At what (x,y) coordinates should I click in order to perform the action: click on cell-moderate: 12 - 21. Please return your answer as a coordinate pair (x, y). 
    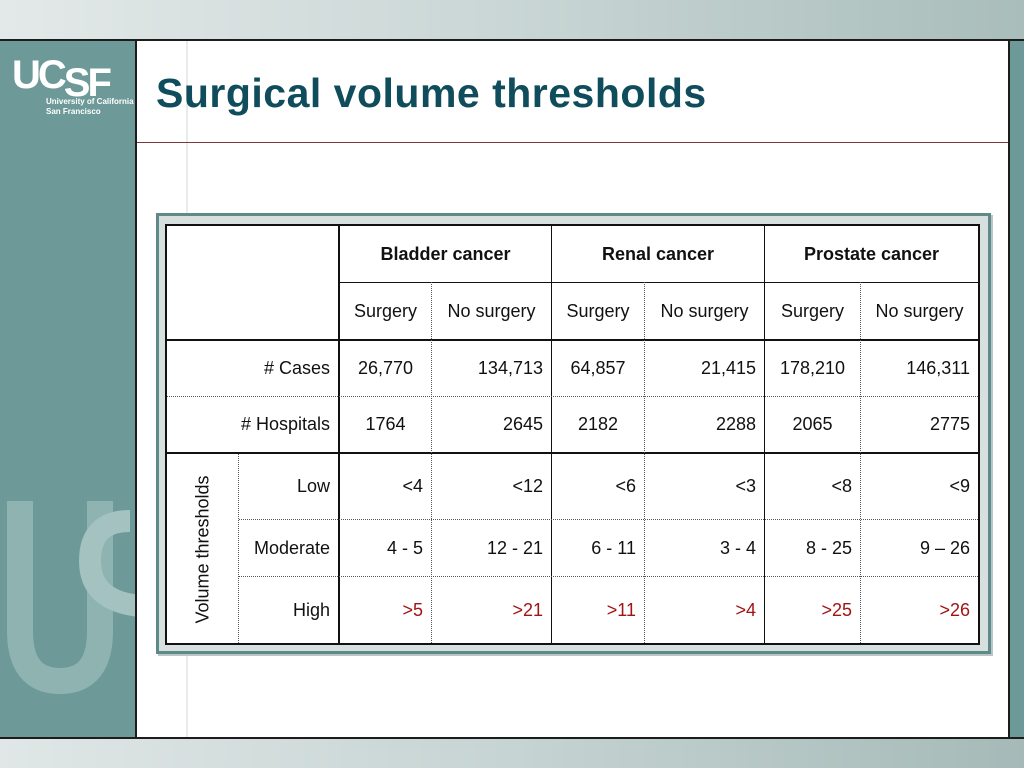
    Looking at the image, I should click on (514, 547).